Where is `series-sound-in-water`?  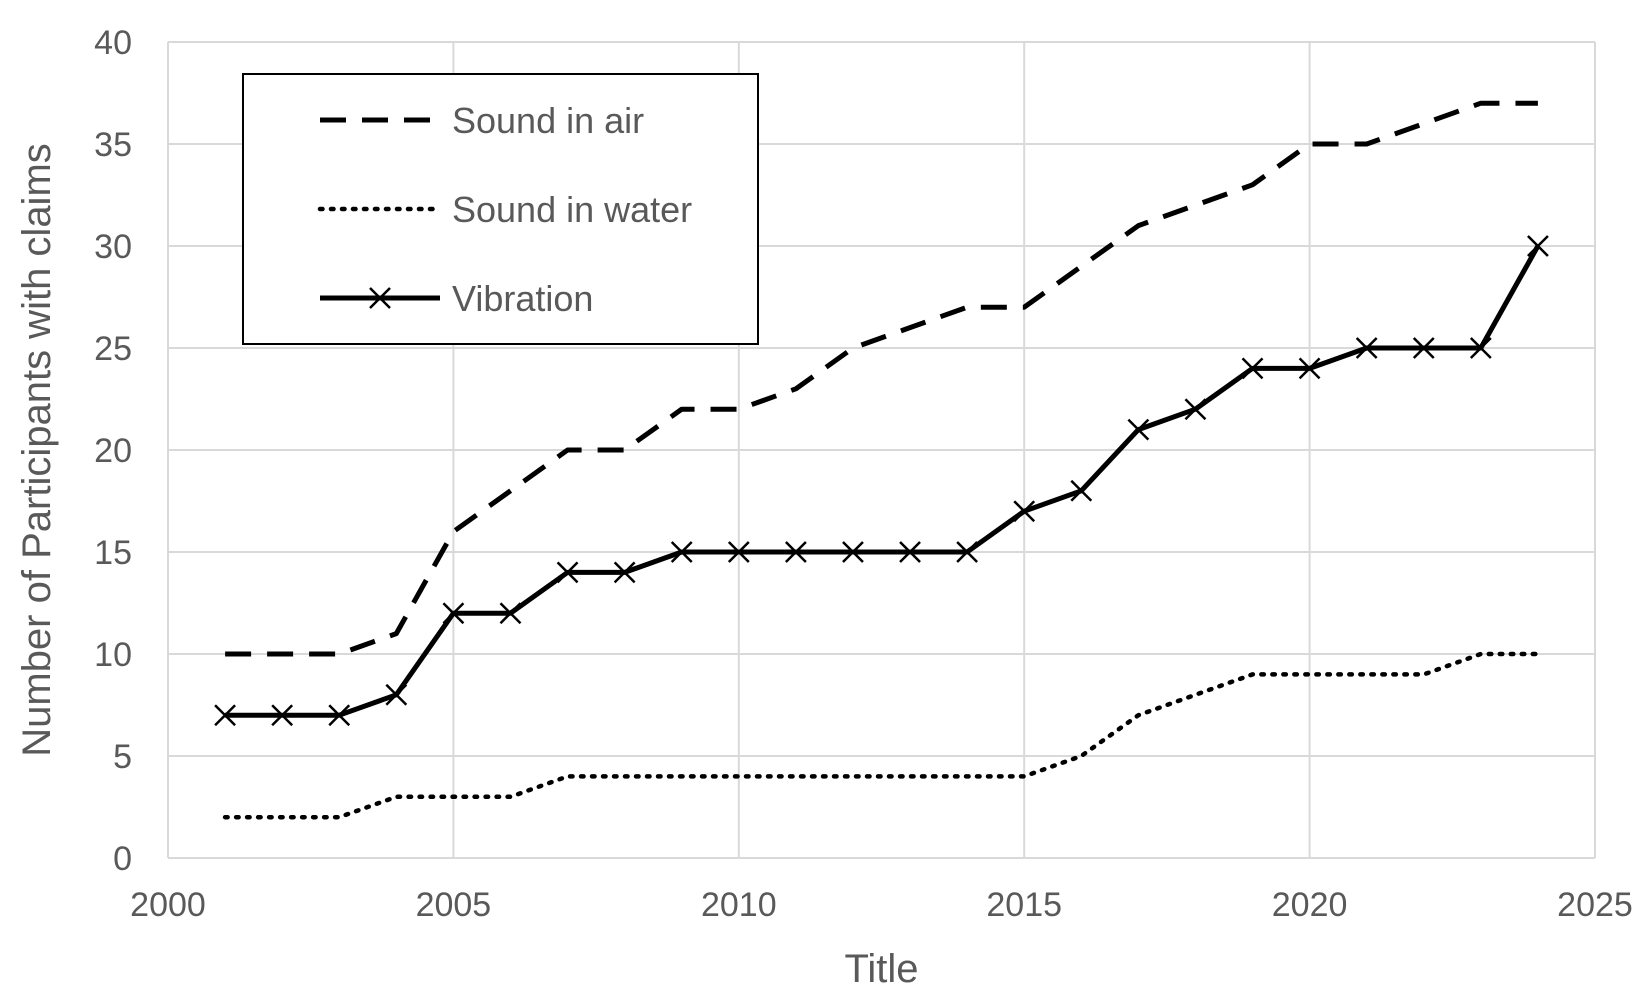 series-sound-in-water is located at coordinates (881, 735).